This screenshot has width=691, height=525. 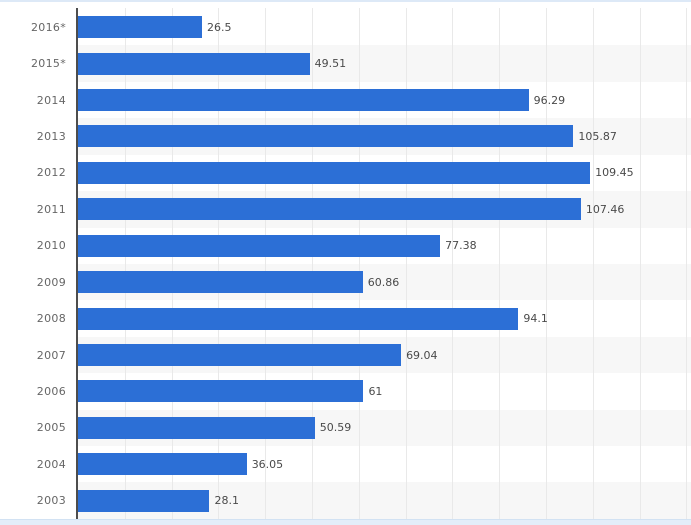 I want to click on chart-bottom-bar, so click(x=345, y=522).